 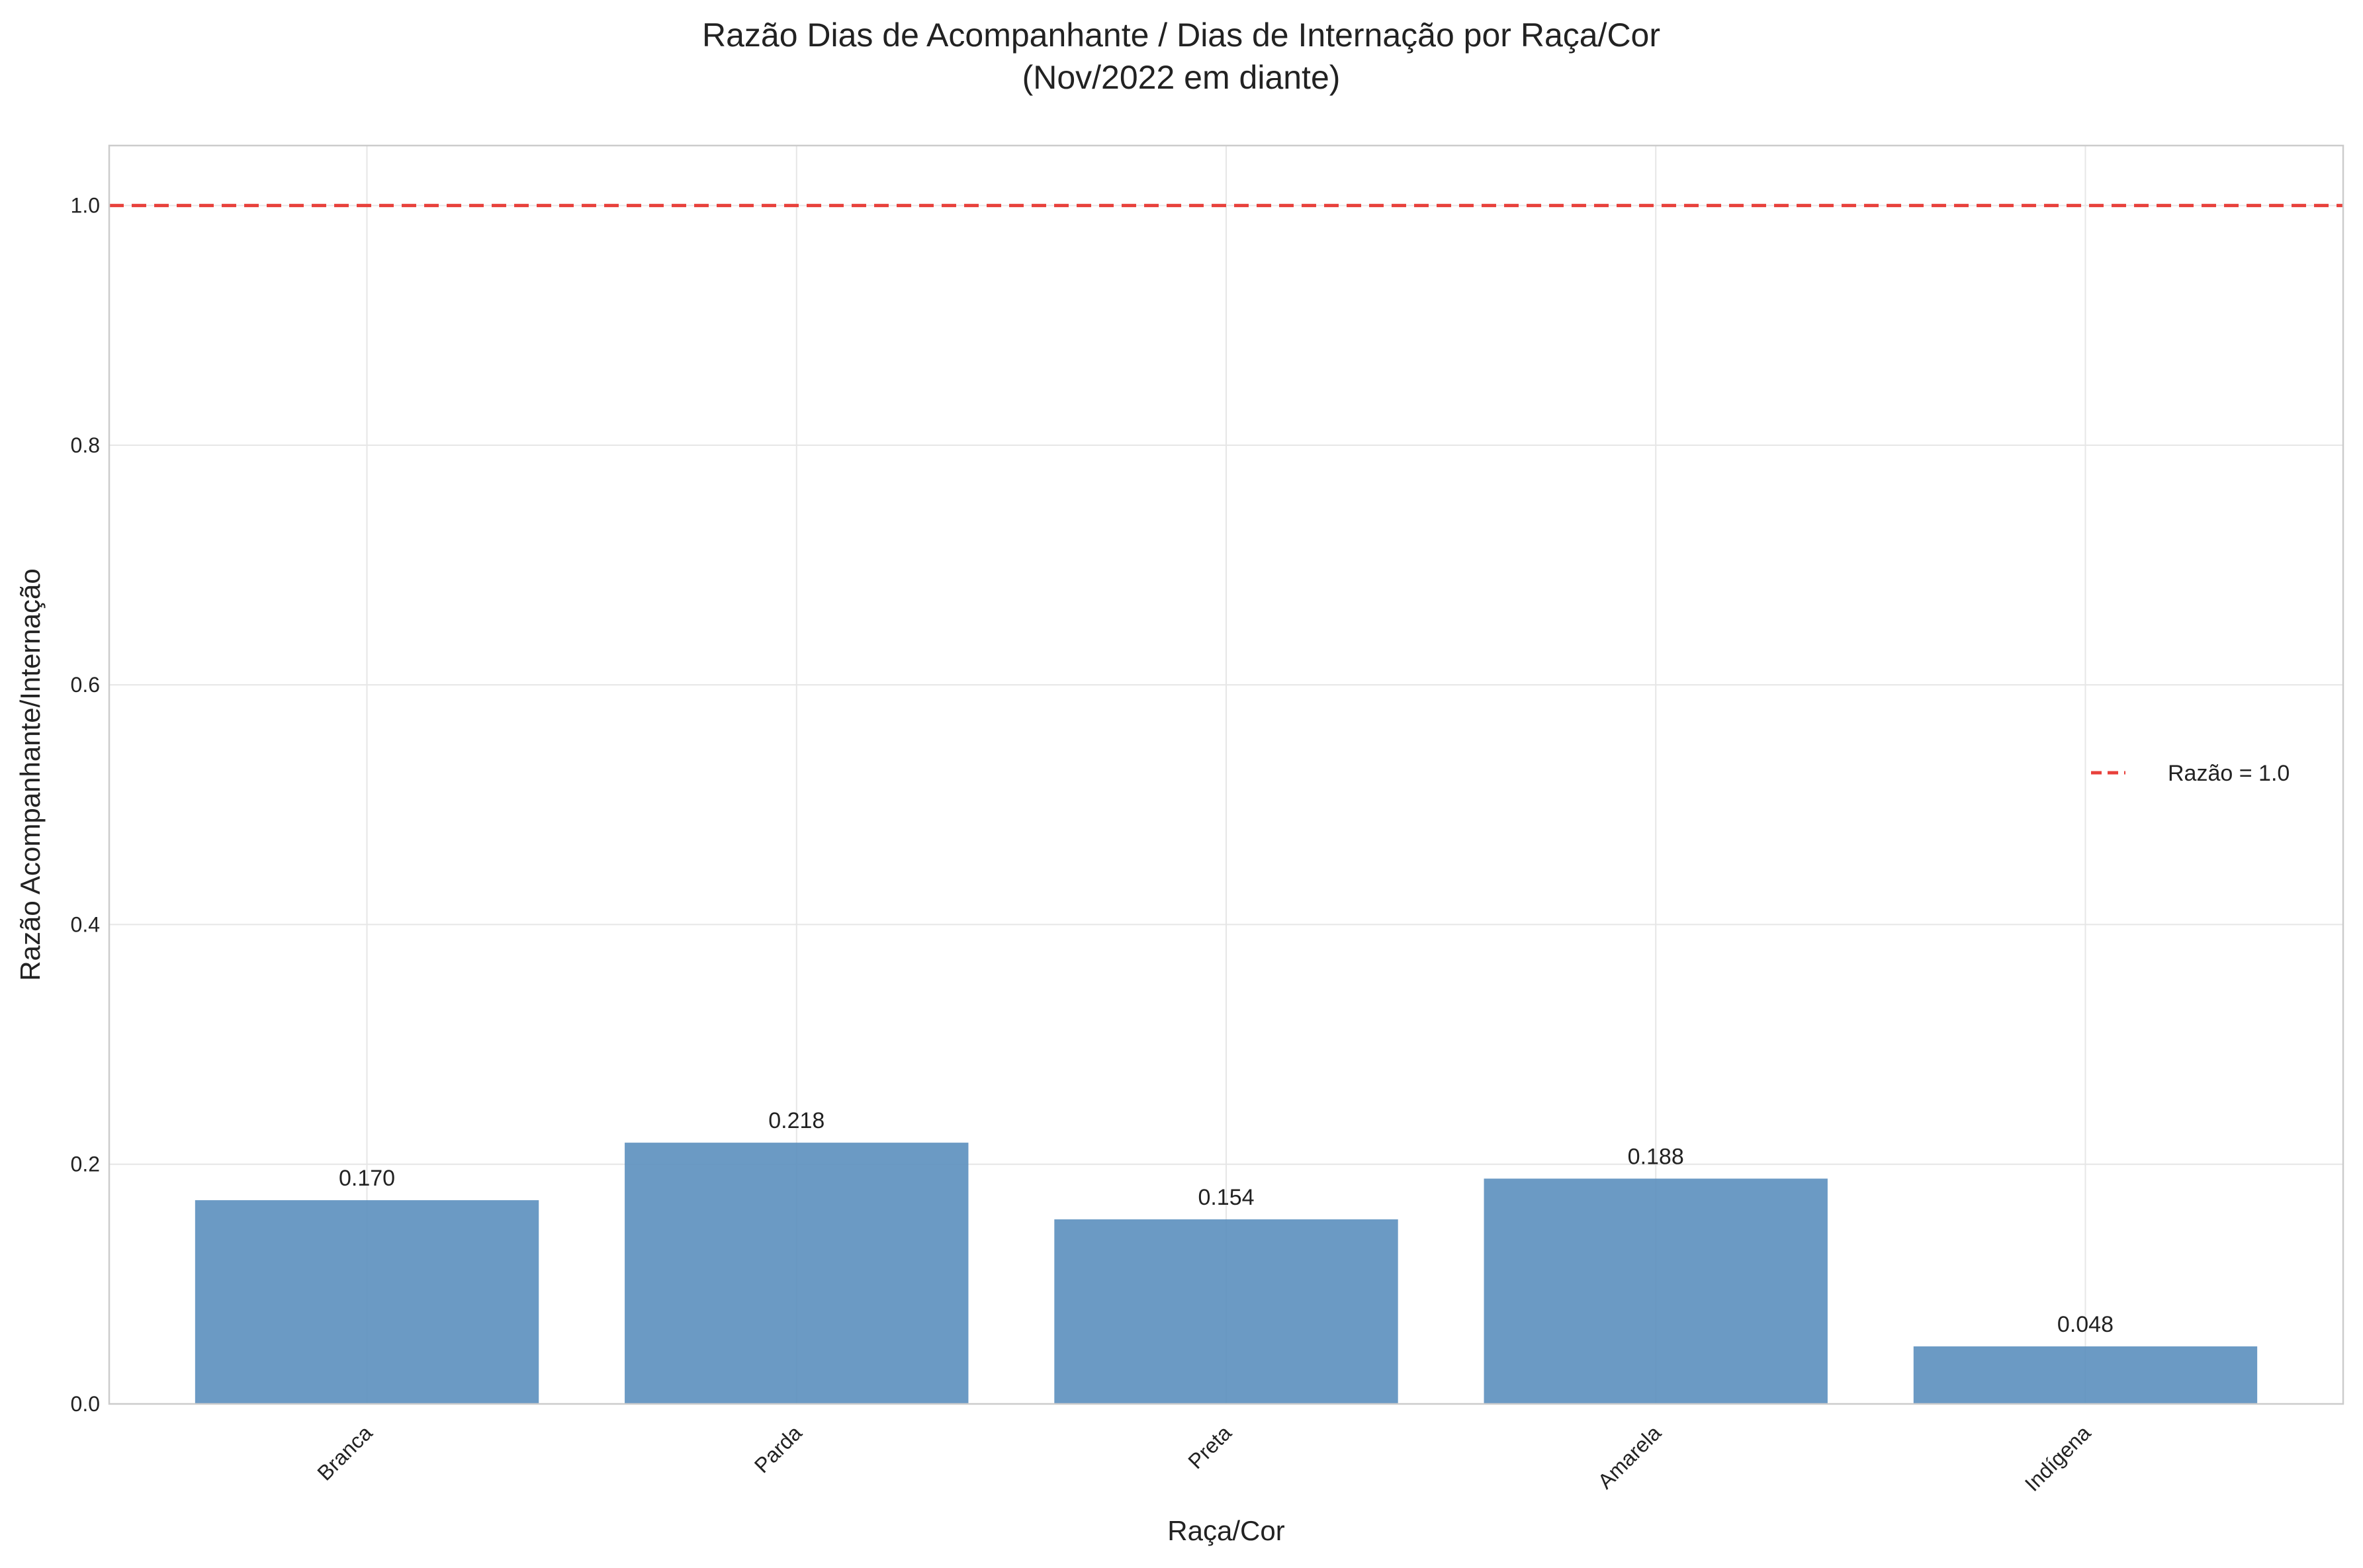 What do you see at coordinates (85, 206) in the screenshot?
I see `y-tick-label: 1.0` at bounding box center [85, 206].